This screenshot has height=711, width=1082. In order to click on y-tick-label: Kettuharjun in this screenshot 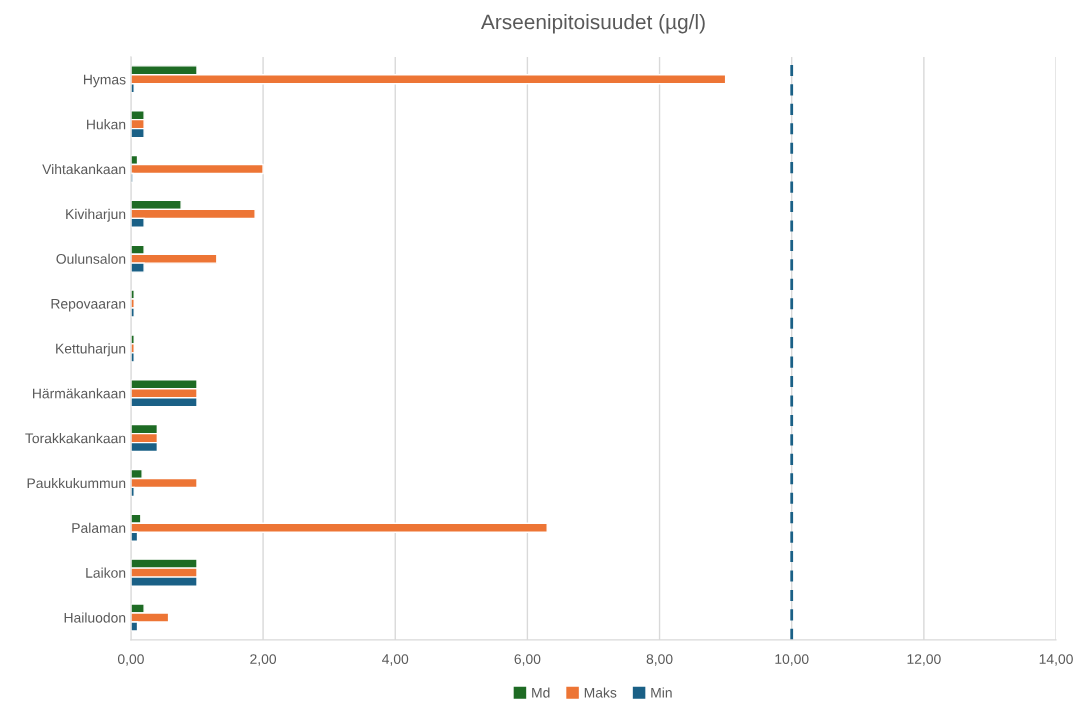, I will do `click(91, 350)`.